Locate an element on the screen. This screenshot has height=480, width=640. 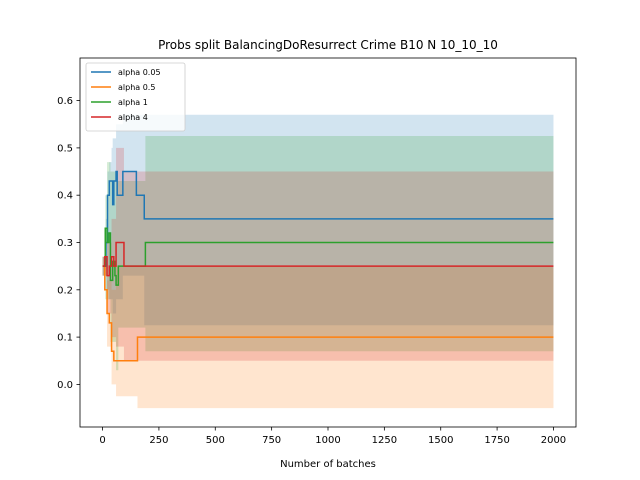
x-tick-label: 1750 is located at coordinates (496, 440).